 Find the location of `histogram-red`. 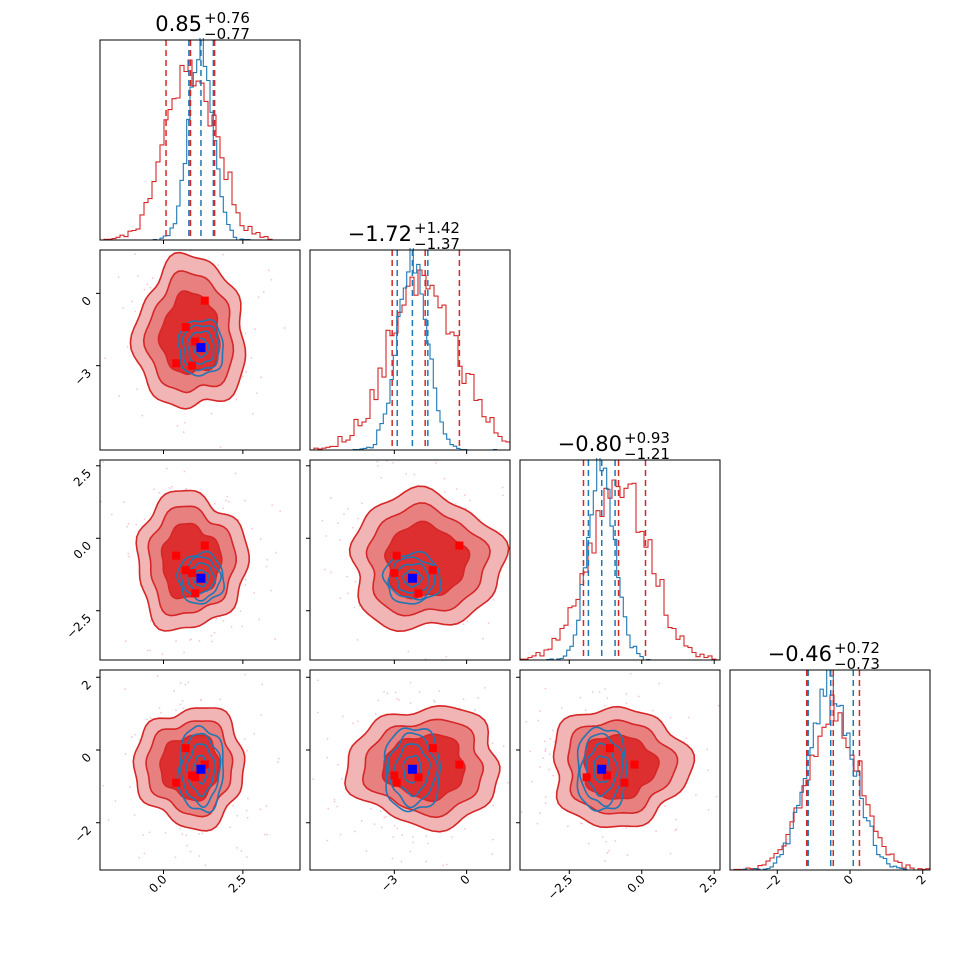

histogram-red is located at coordinates (200, 149).